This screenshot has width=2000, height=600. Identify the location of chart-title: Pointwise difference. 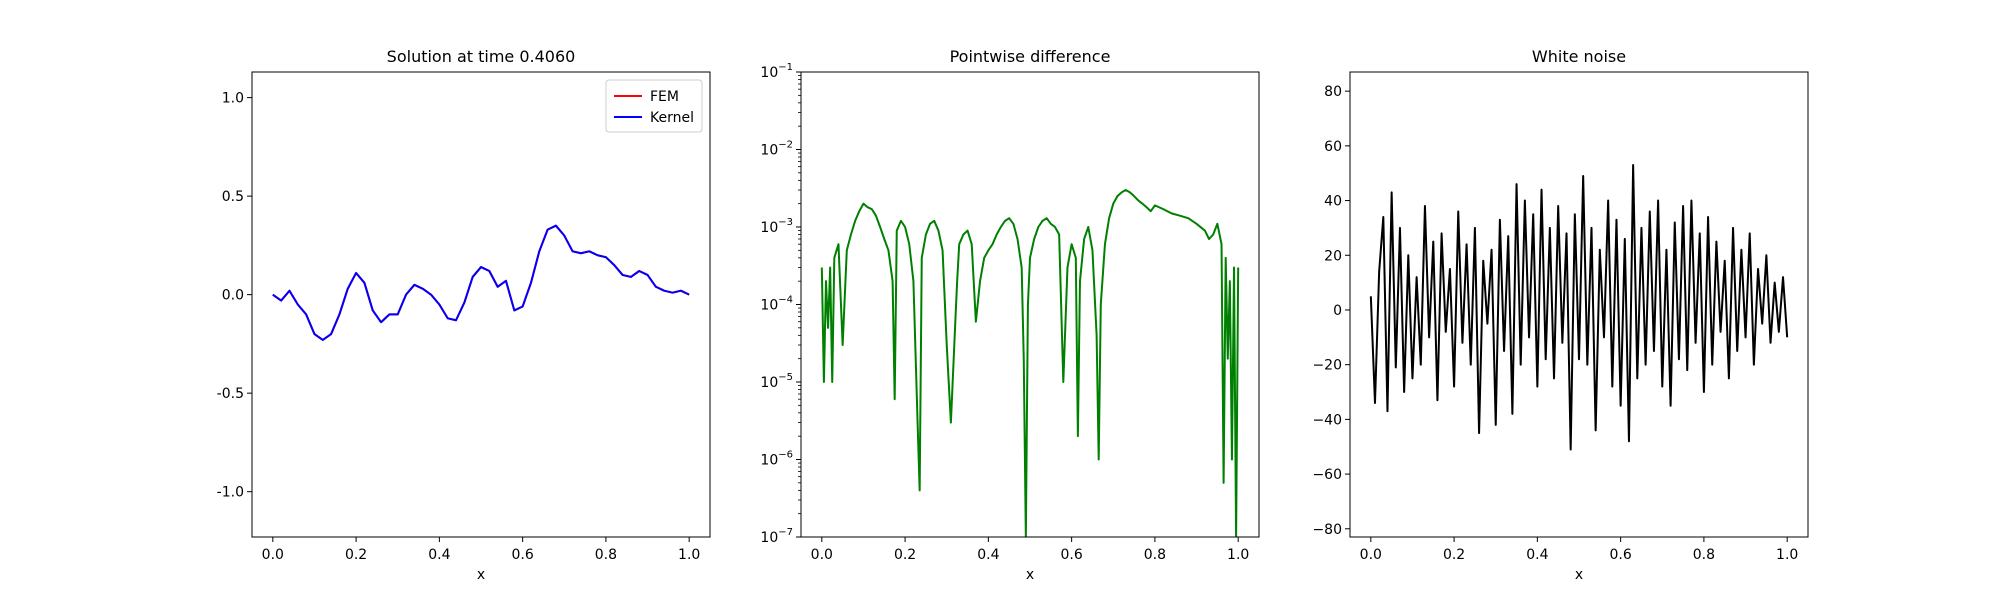
(1030, 56).